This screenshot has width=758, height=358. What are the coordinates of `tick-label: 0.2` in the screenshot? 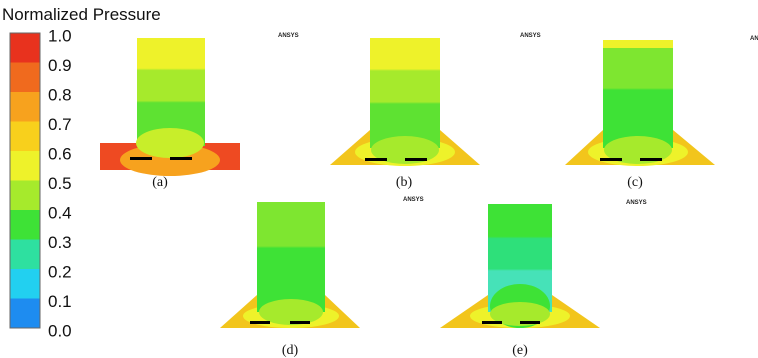 It's located at (60, 271).